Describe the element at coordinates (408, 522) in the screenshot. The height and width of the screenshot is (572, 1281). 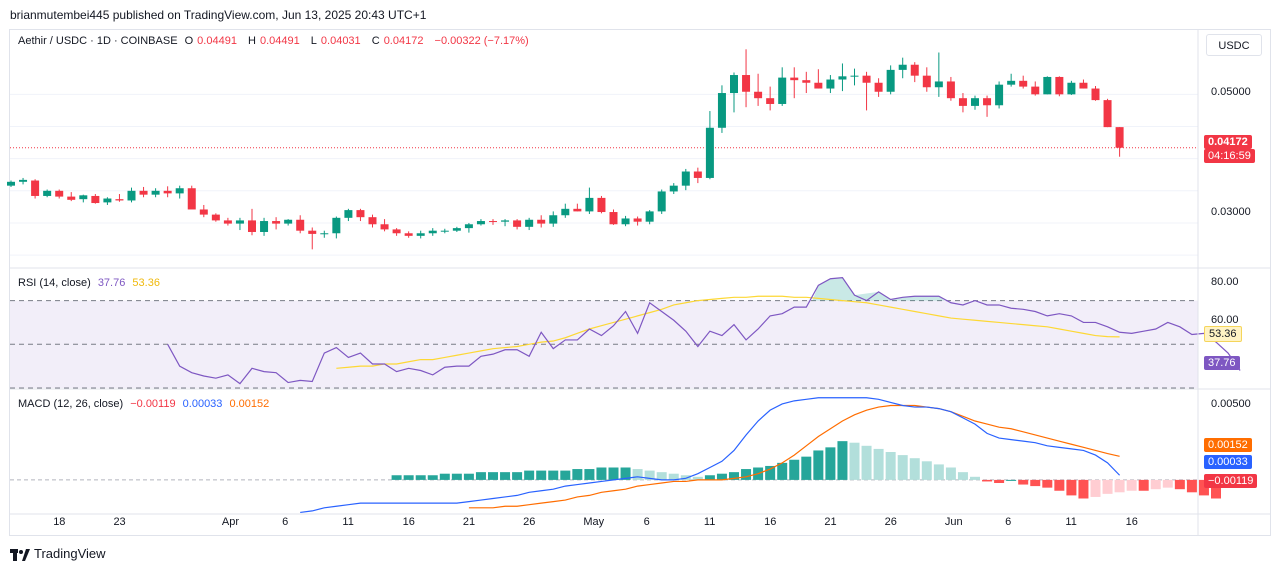
I see `time-axis-tick: 16` at that location.